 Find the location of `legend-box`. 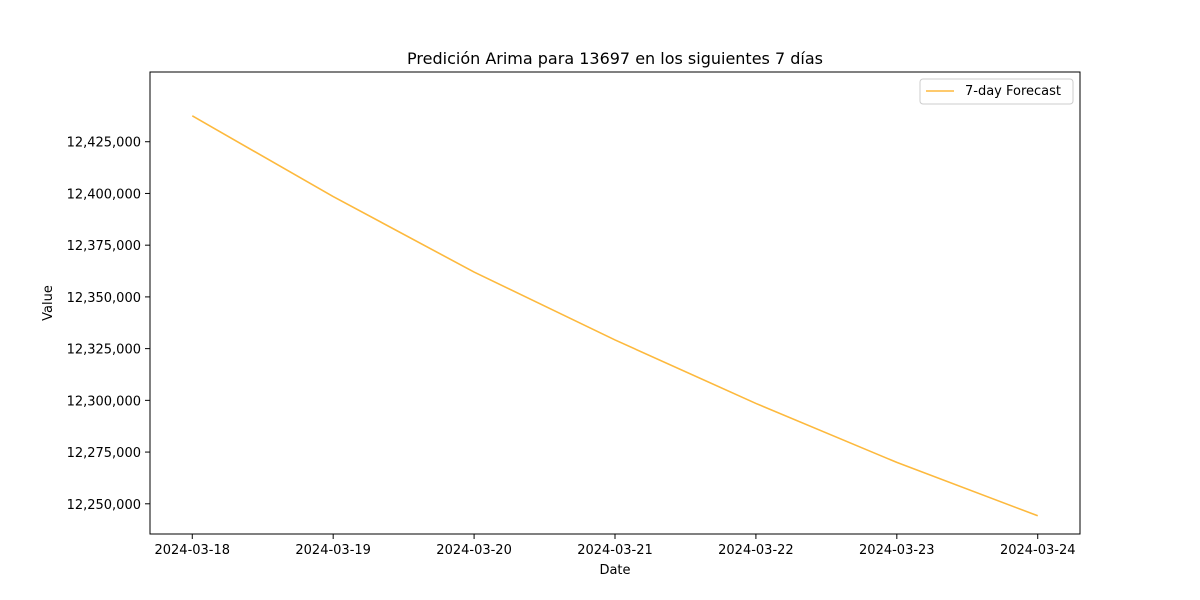

legend-box is located at coordinates (996, 91).